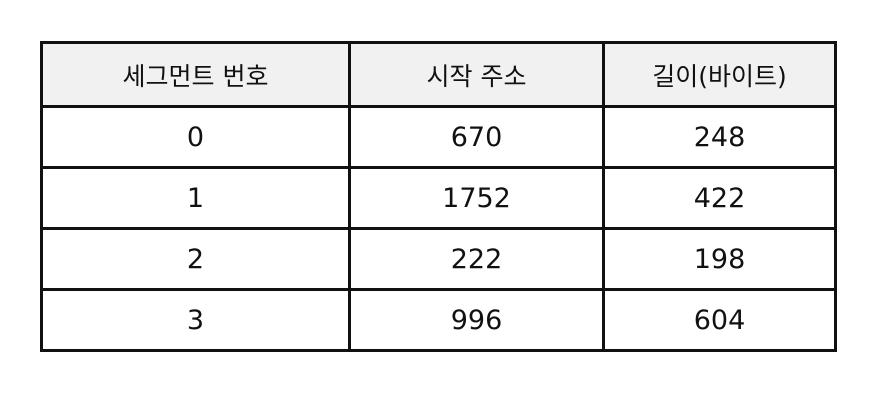 This screenshot has width=889, height=410. I want to click on table-row: 0 670 248, so click(438, 137).